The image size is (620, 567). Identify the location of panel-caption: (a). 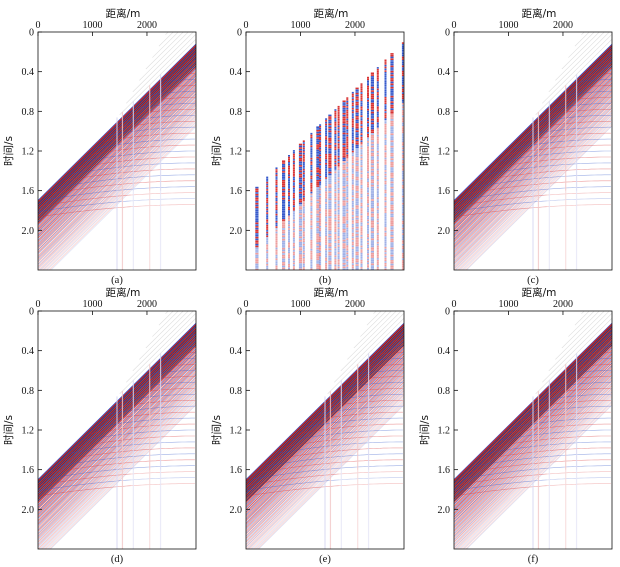
(117, 280).